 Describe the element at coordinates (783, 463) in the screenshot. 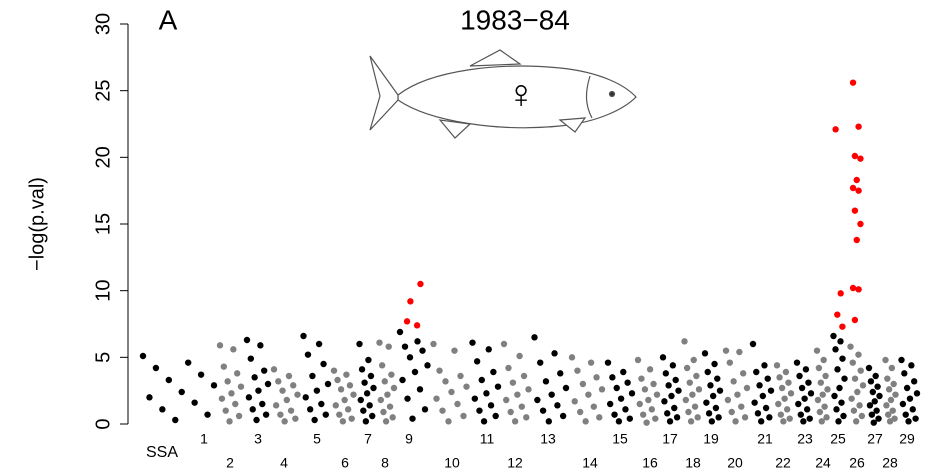

I see `x-tick-label: 22` at that location.